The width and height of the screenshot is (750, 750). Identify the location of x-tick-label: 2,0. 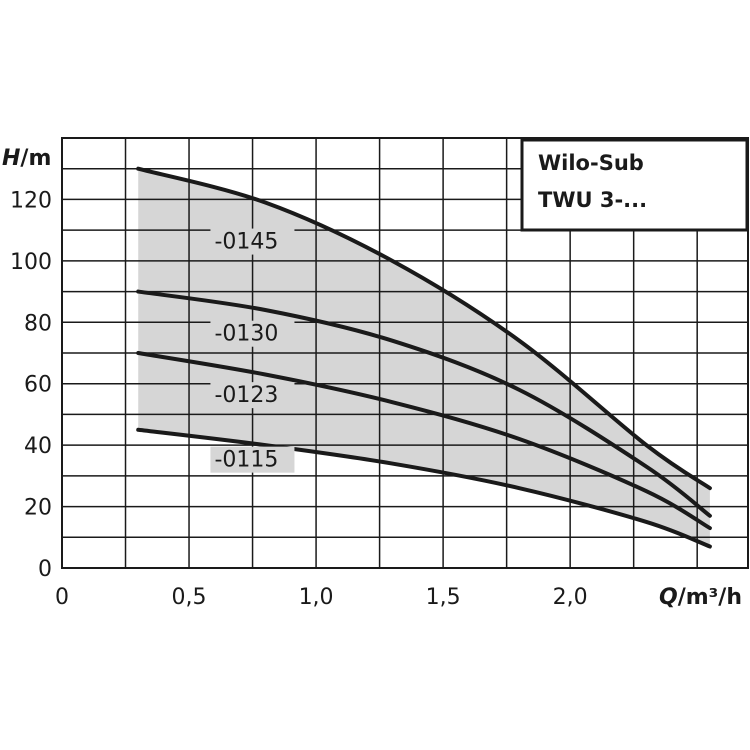
(570, 597).